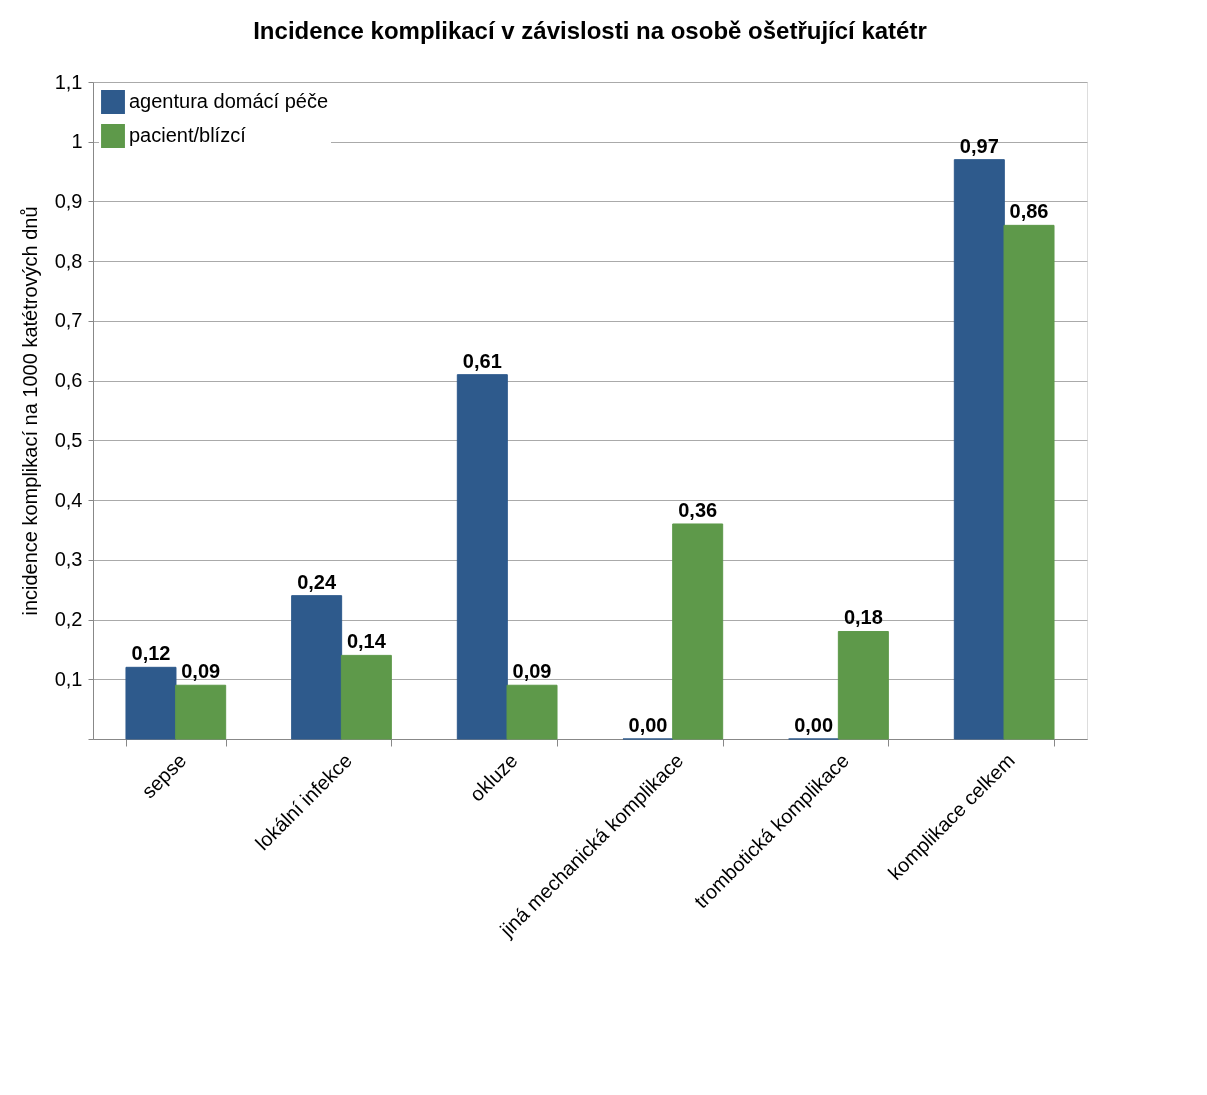  What do you see at coordinates (979, 145) in the screenshot?
I see `data-label: 0,97` at bounding box center [979, 145].